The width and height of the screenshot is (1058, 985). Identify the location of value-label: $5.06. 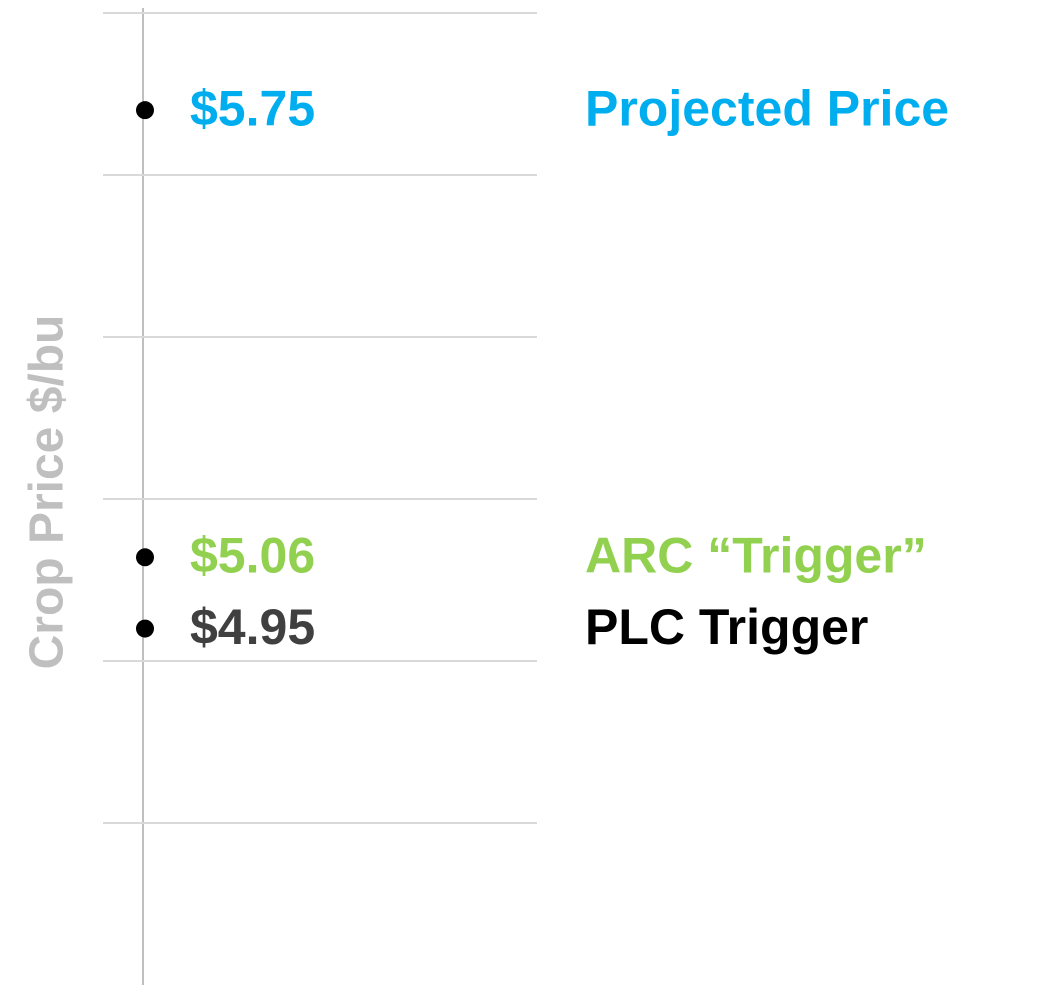
(252, 556).